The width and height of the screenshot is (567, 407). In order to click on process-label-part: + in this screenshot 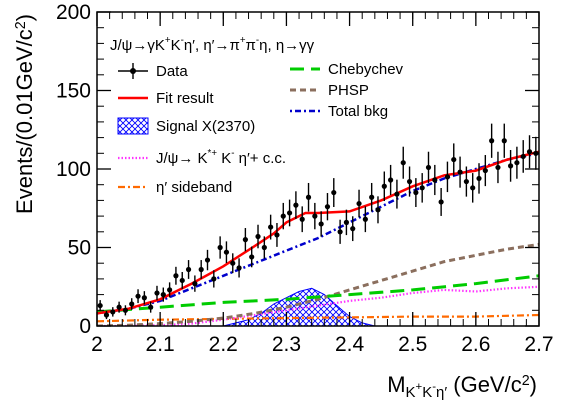, I will do `click(243, 40)`.